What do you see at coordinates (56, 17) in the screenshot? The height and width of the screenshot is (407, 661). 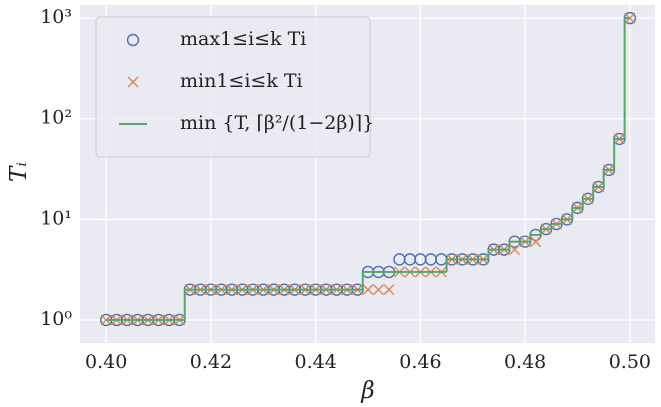 I see `y-tick-label: 10³` at bounding box center [56, 17].